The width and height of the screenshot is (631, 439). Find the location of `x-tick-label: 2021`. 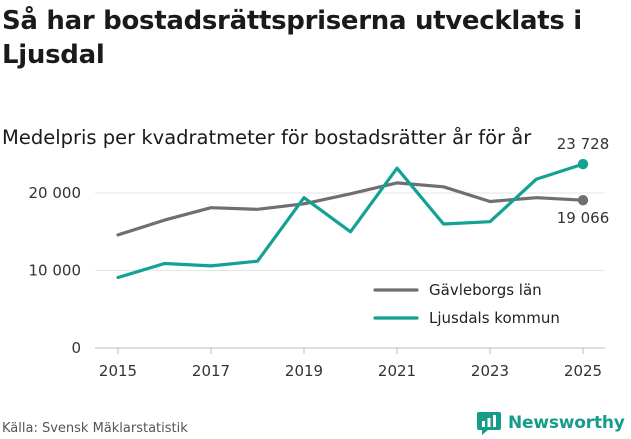

x-tick-label: 2021 is located at coordinates (397, 371).